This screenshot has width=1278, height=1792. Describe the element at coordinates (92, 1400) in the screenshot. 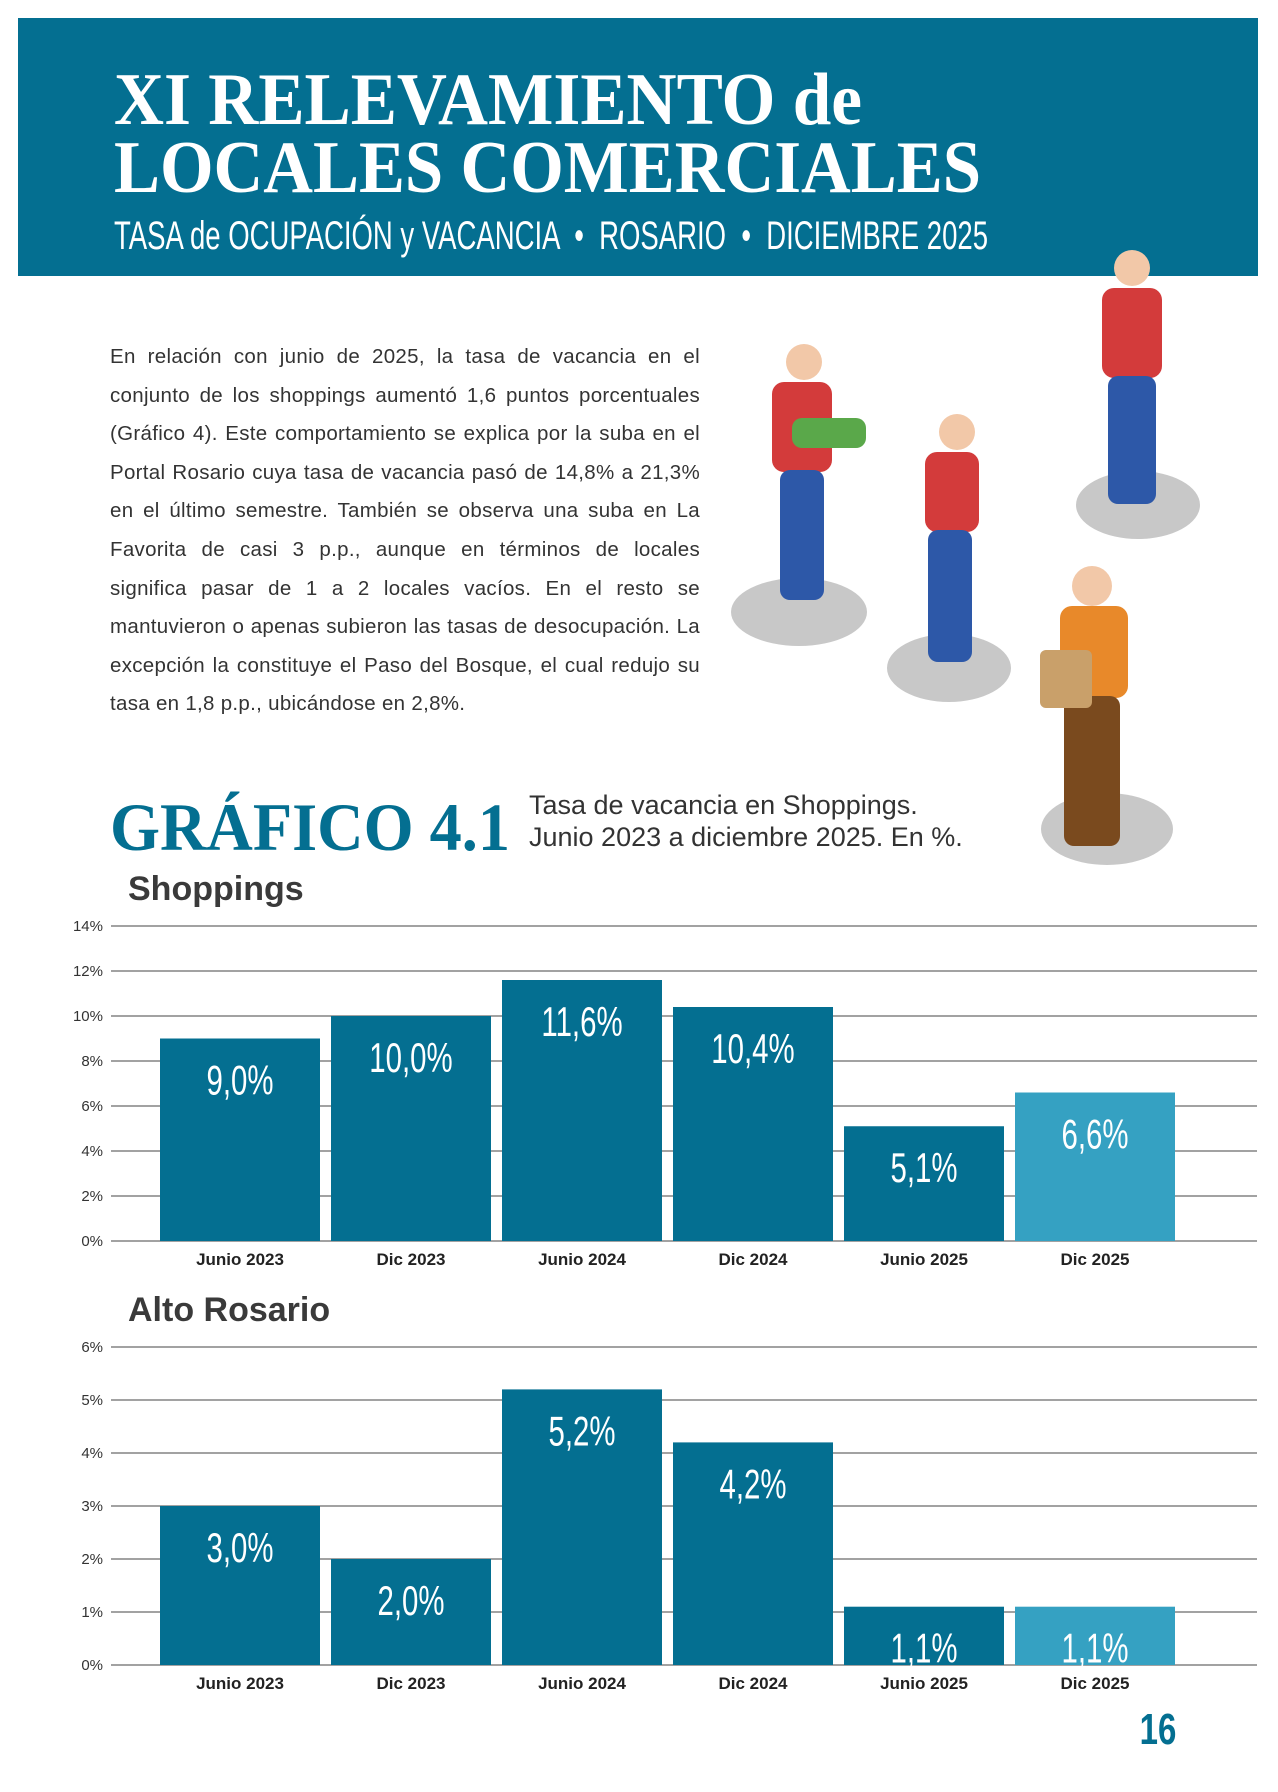

I see `y-tick-label: 5%` at that location.